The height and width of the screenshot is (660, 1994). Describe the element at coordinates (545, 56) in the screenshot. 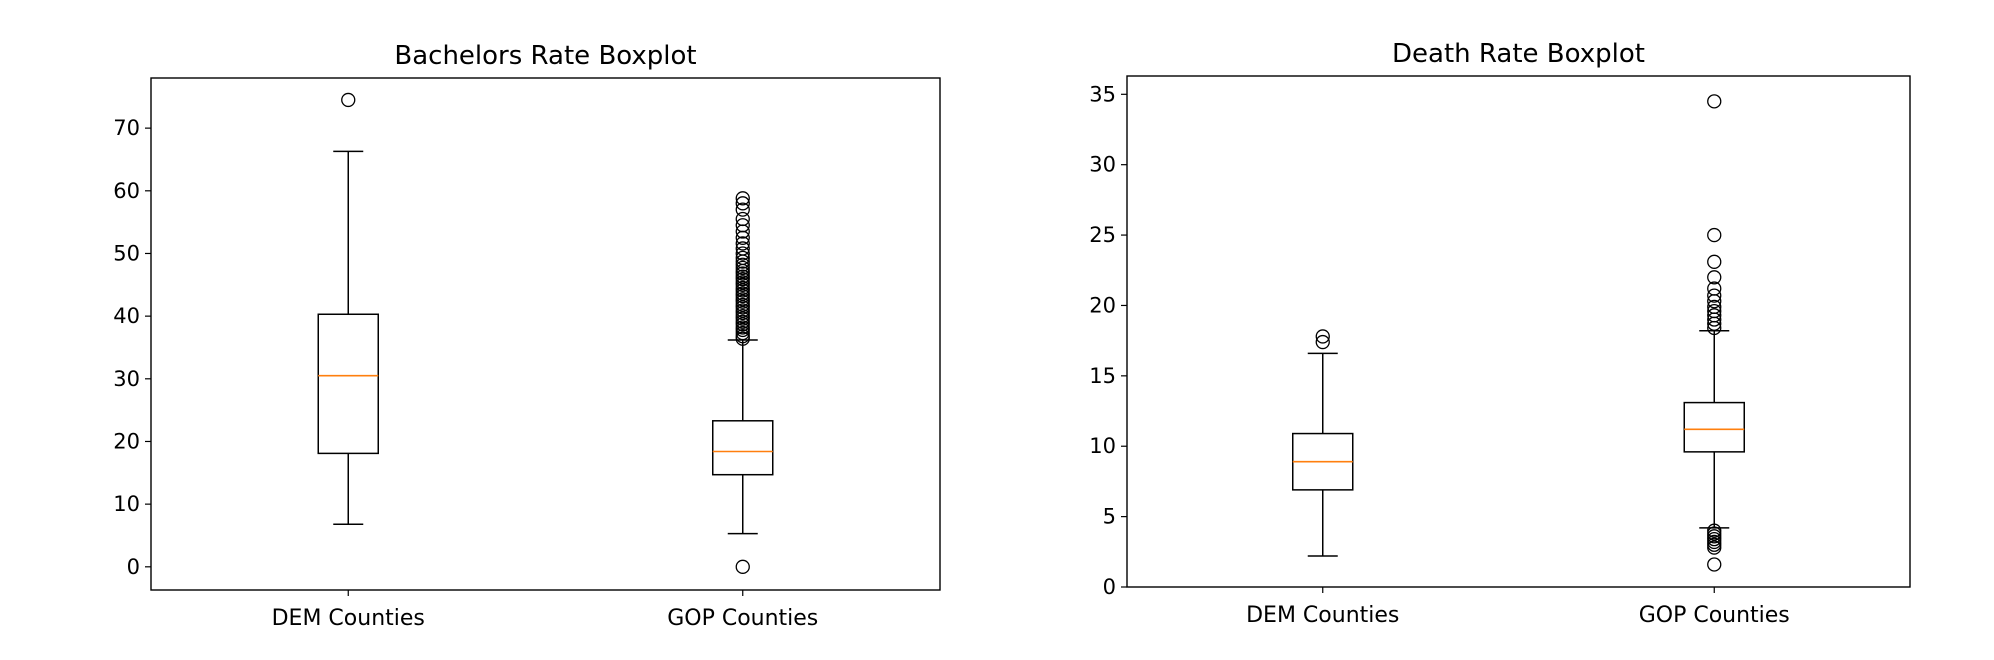

I see `chart-title: Bachelors Rate Boxplot` at that location.